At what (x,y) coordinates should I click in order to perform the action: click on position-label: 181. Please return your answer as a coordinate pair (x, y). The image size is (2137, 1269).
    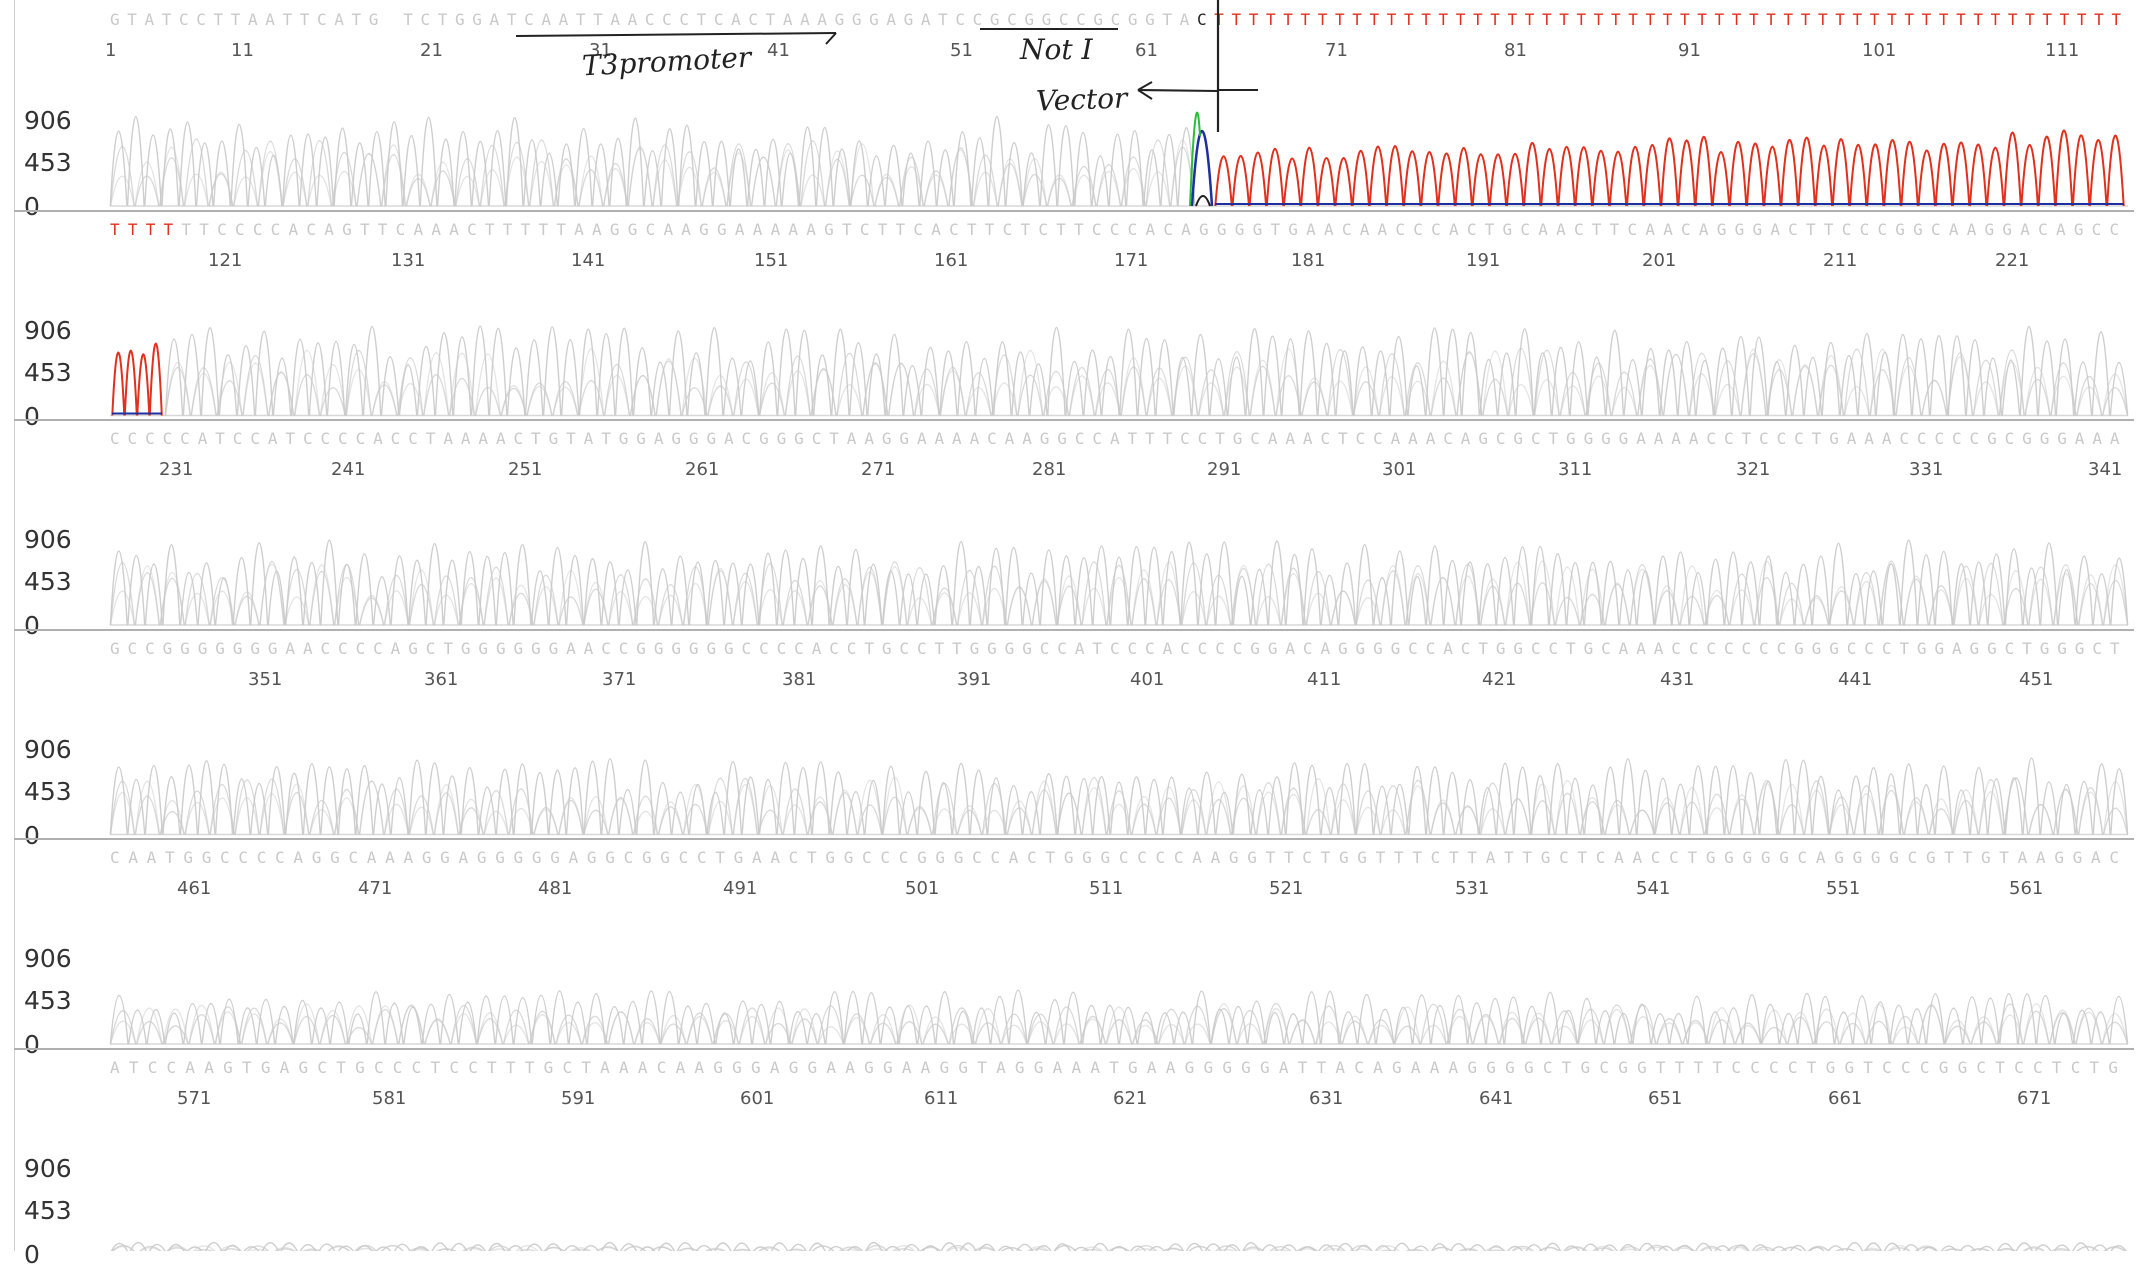
    Looking at the image, I should click on (1308, 260).